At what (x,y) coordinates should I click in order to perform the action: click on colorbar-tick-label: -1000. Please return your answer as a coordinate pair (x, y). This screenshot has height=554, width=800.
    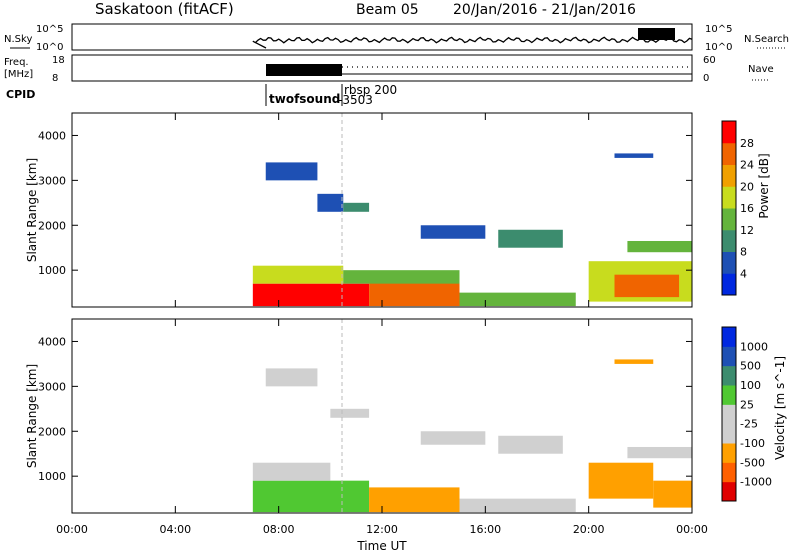
    Looking at the image, I should click on (756, 482).